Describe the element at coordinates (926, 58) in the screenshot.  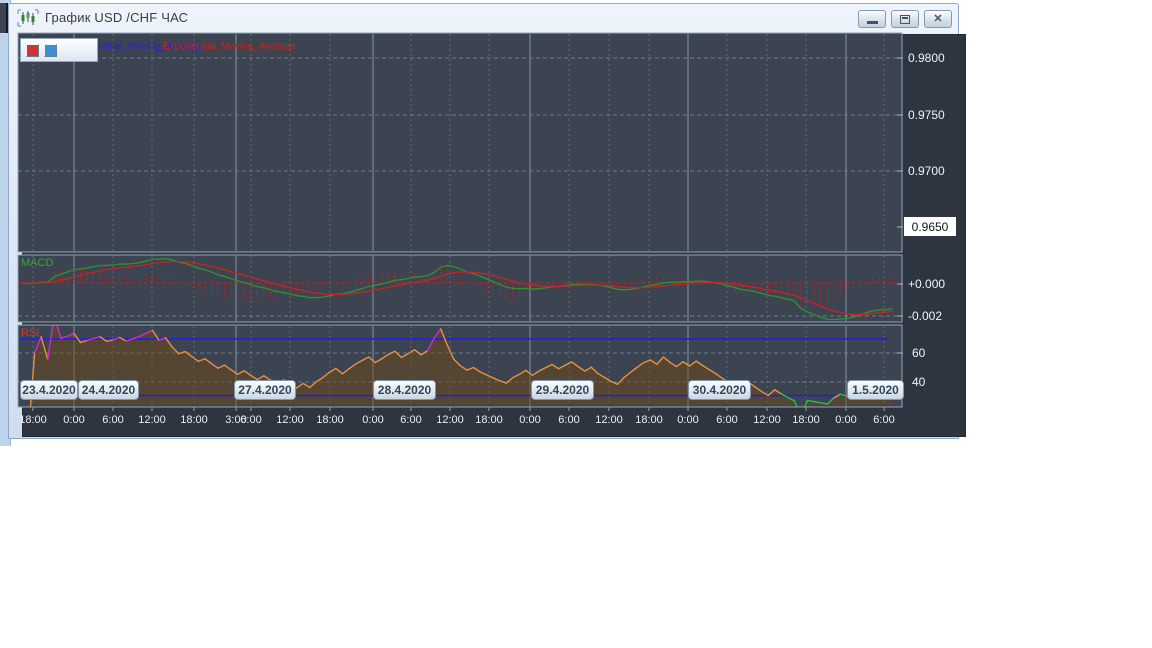
I see `price-axis-label: 0.9800` at that location.